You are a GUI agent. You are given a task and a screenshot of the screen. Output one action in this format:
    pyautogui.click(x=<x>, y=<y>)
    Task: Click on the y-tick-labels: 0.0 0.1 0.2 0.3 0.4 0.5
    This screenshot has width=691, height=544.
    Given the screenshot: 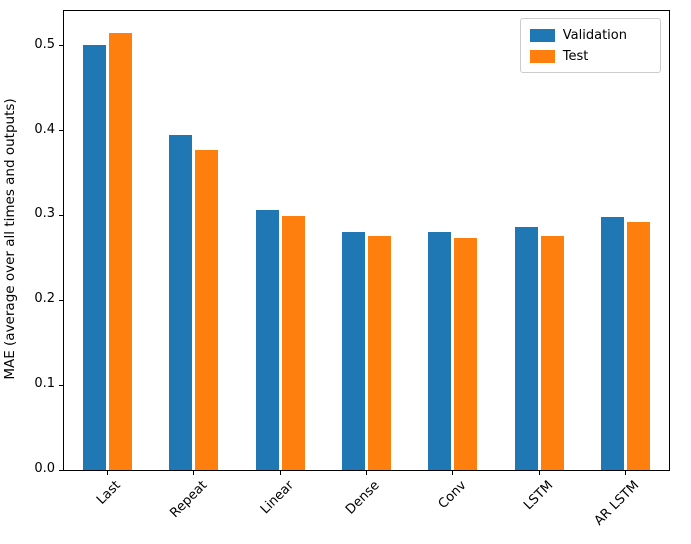 What is the action you would take?
    pyautogui.click(x=27, y=272)
    